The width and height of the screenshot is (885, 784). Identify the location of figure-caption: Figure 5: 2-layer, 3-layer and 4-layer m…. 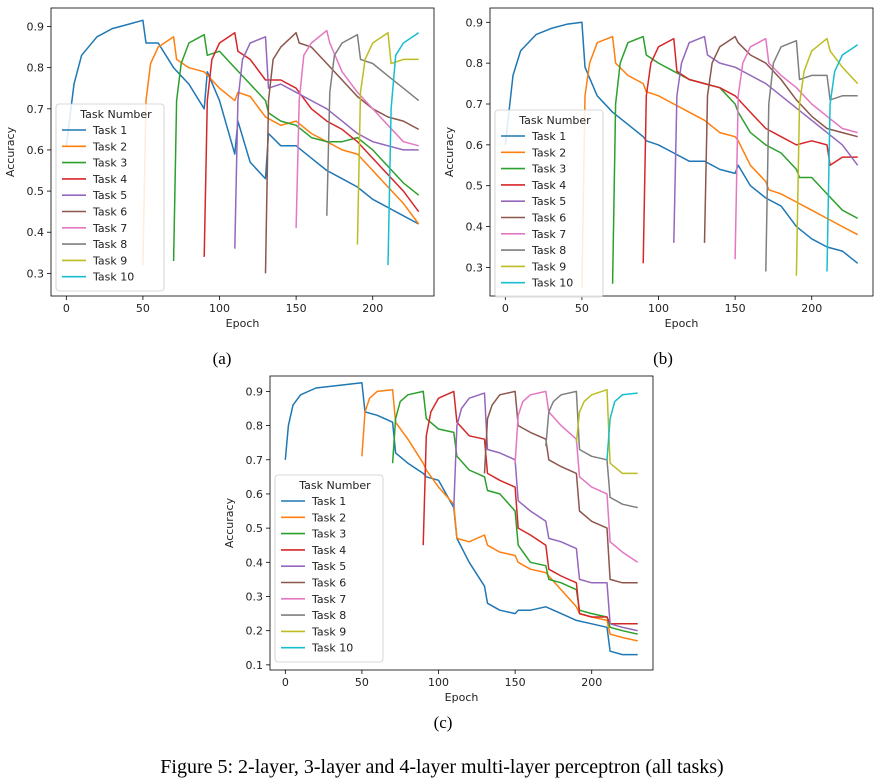
(441, 767).